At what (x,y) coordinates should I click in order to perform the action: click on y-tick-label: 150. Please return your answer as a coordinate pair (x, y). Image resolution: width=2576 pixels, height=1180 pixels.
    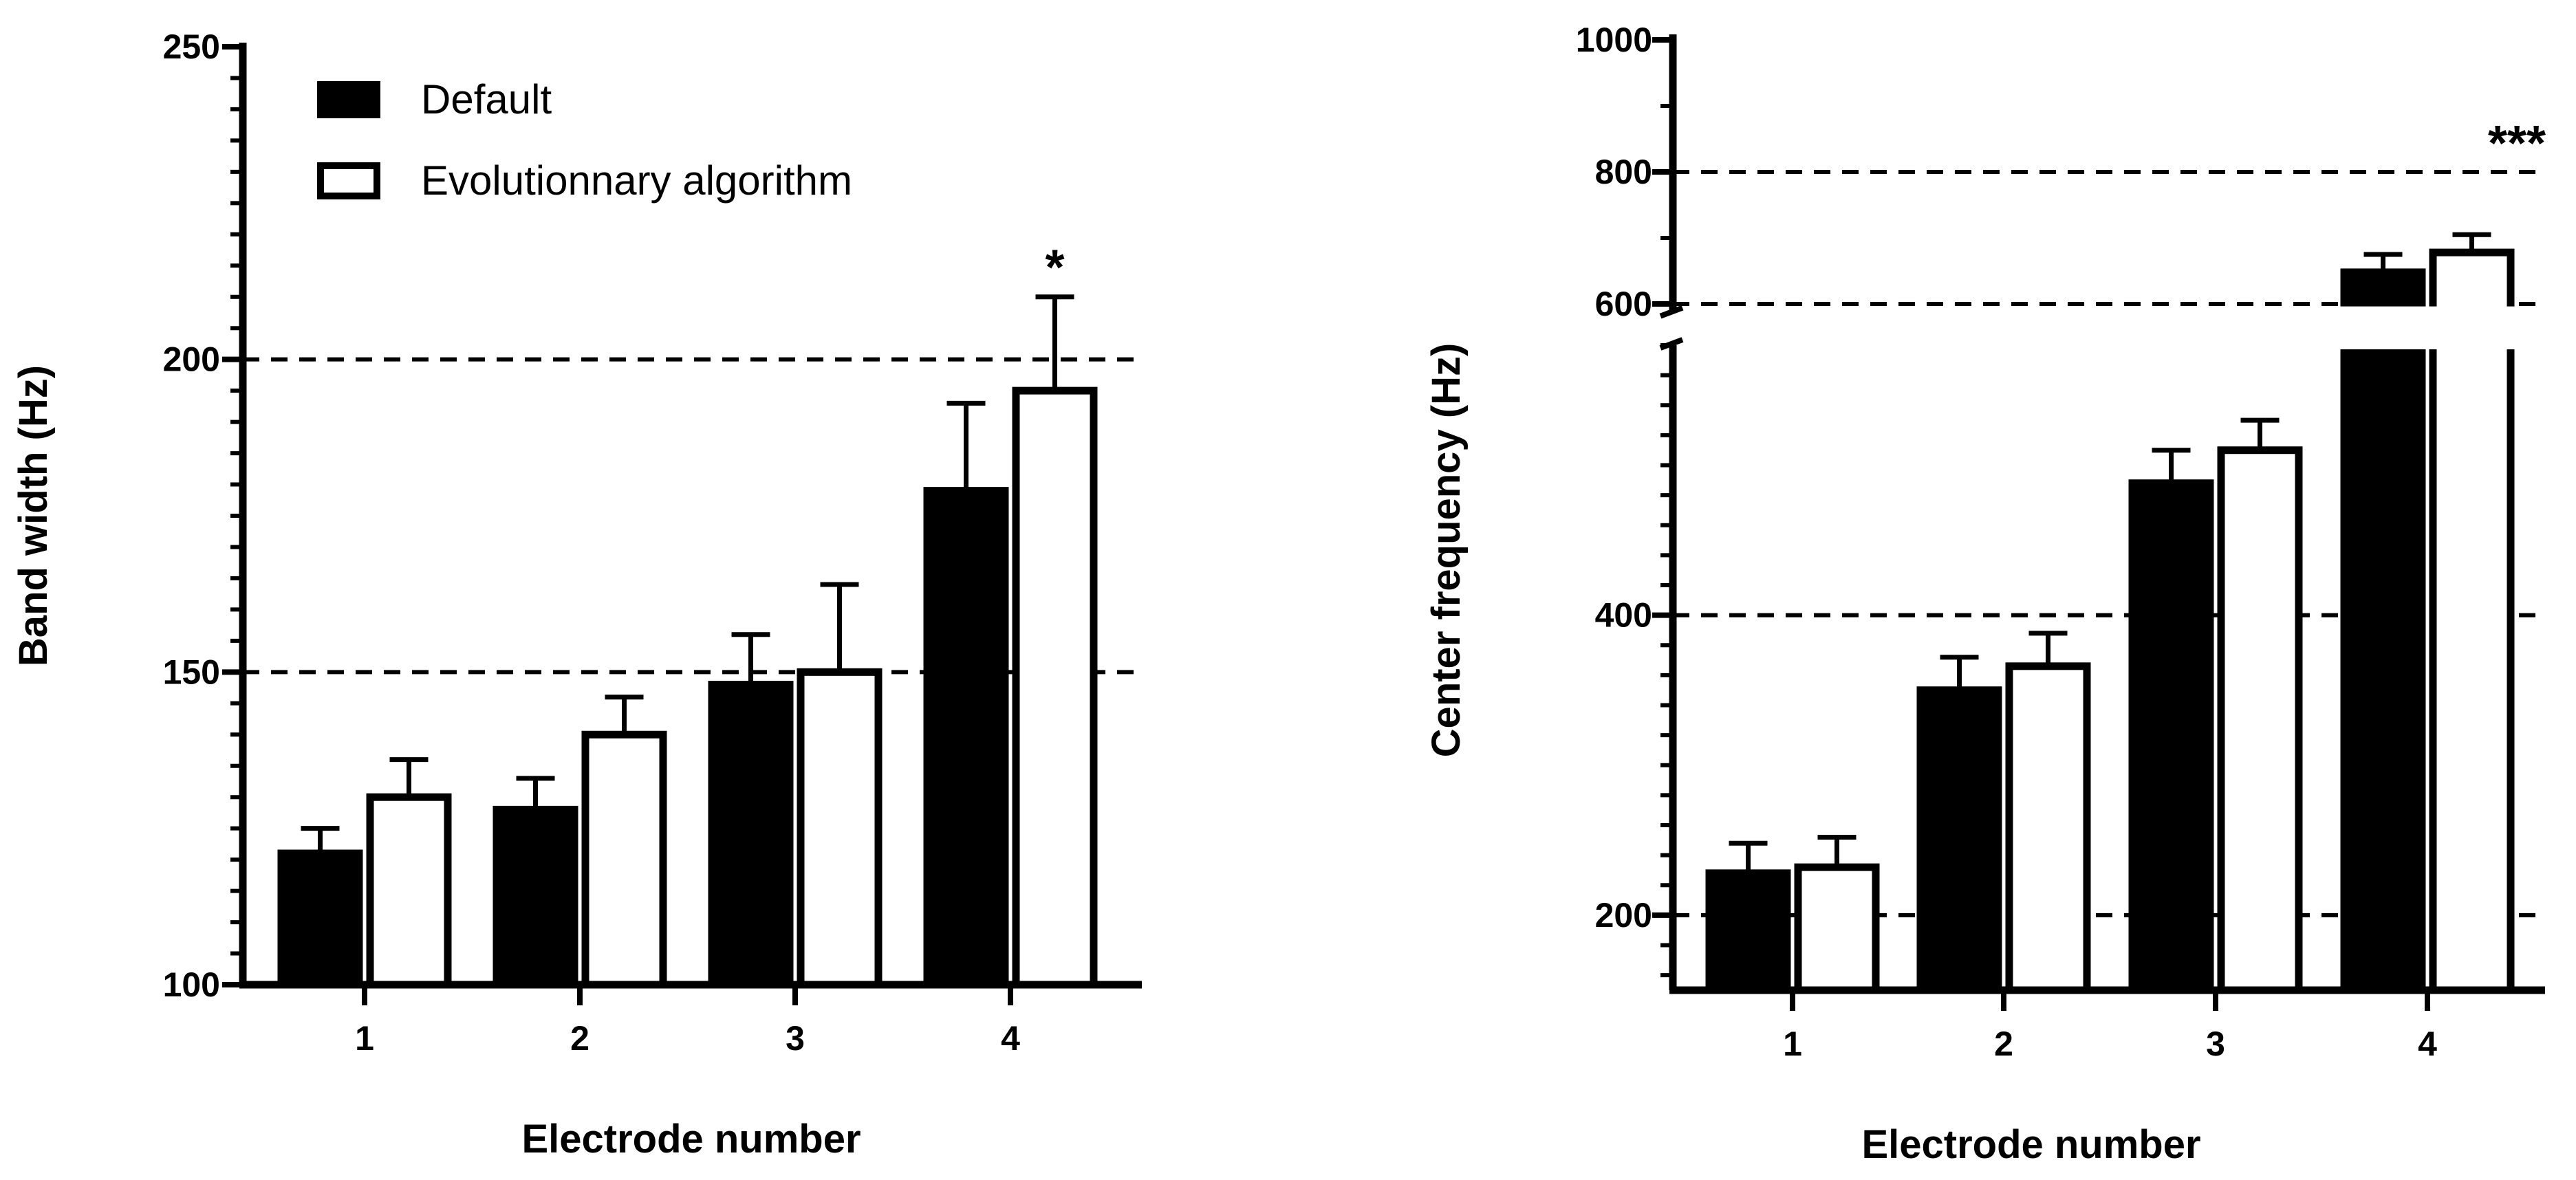
    Looking at the image, I should click on (191, 672).